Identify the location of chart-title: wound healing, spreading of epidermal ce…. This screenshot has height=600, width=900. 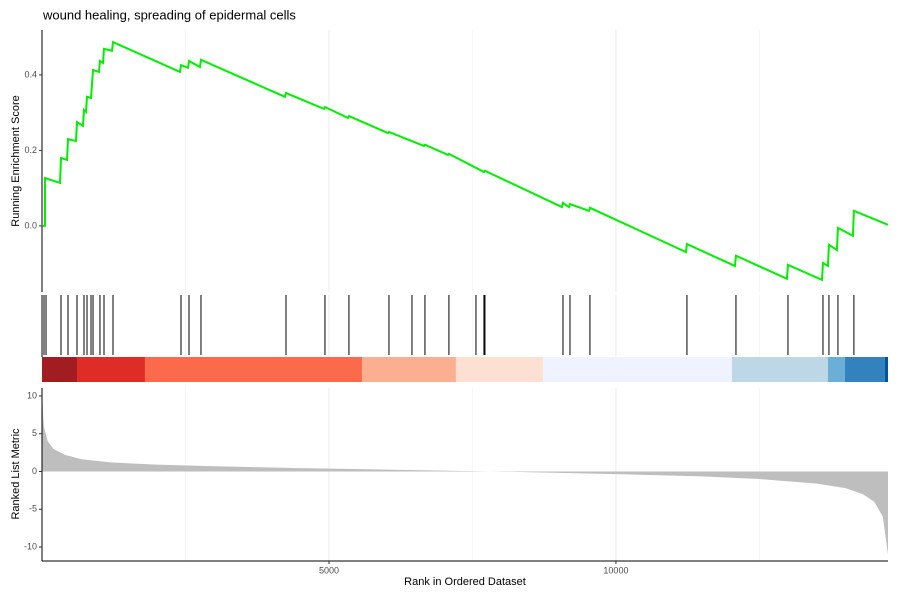
(169, 14).